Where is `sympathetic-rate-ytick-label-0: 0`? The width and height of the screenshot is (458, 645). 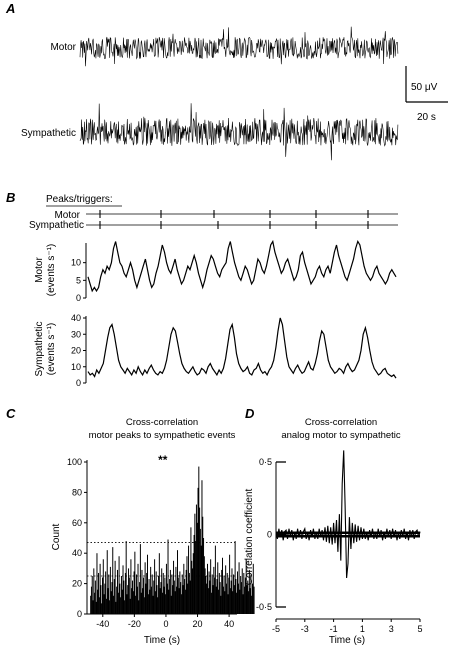
sympathetic-rate-ytick-label-0: 0 is located at coordinates (78, 383).